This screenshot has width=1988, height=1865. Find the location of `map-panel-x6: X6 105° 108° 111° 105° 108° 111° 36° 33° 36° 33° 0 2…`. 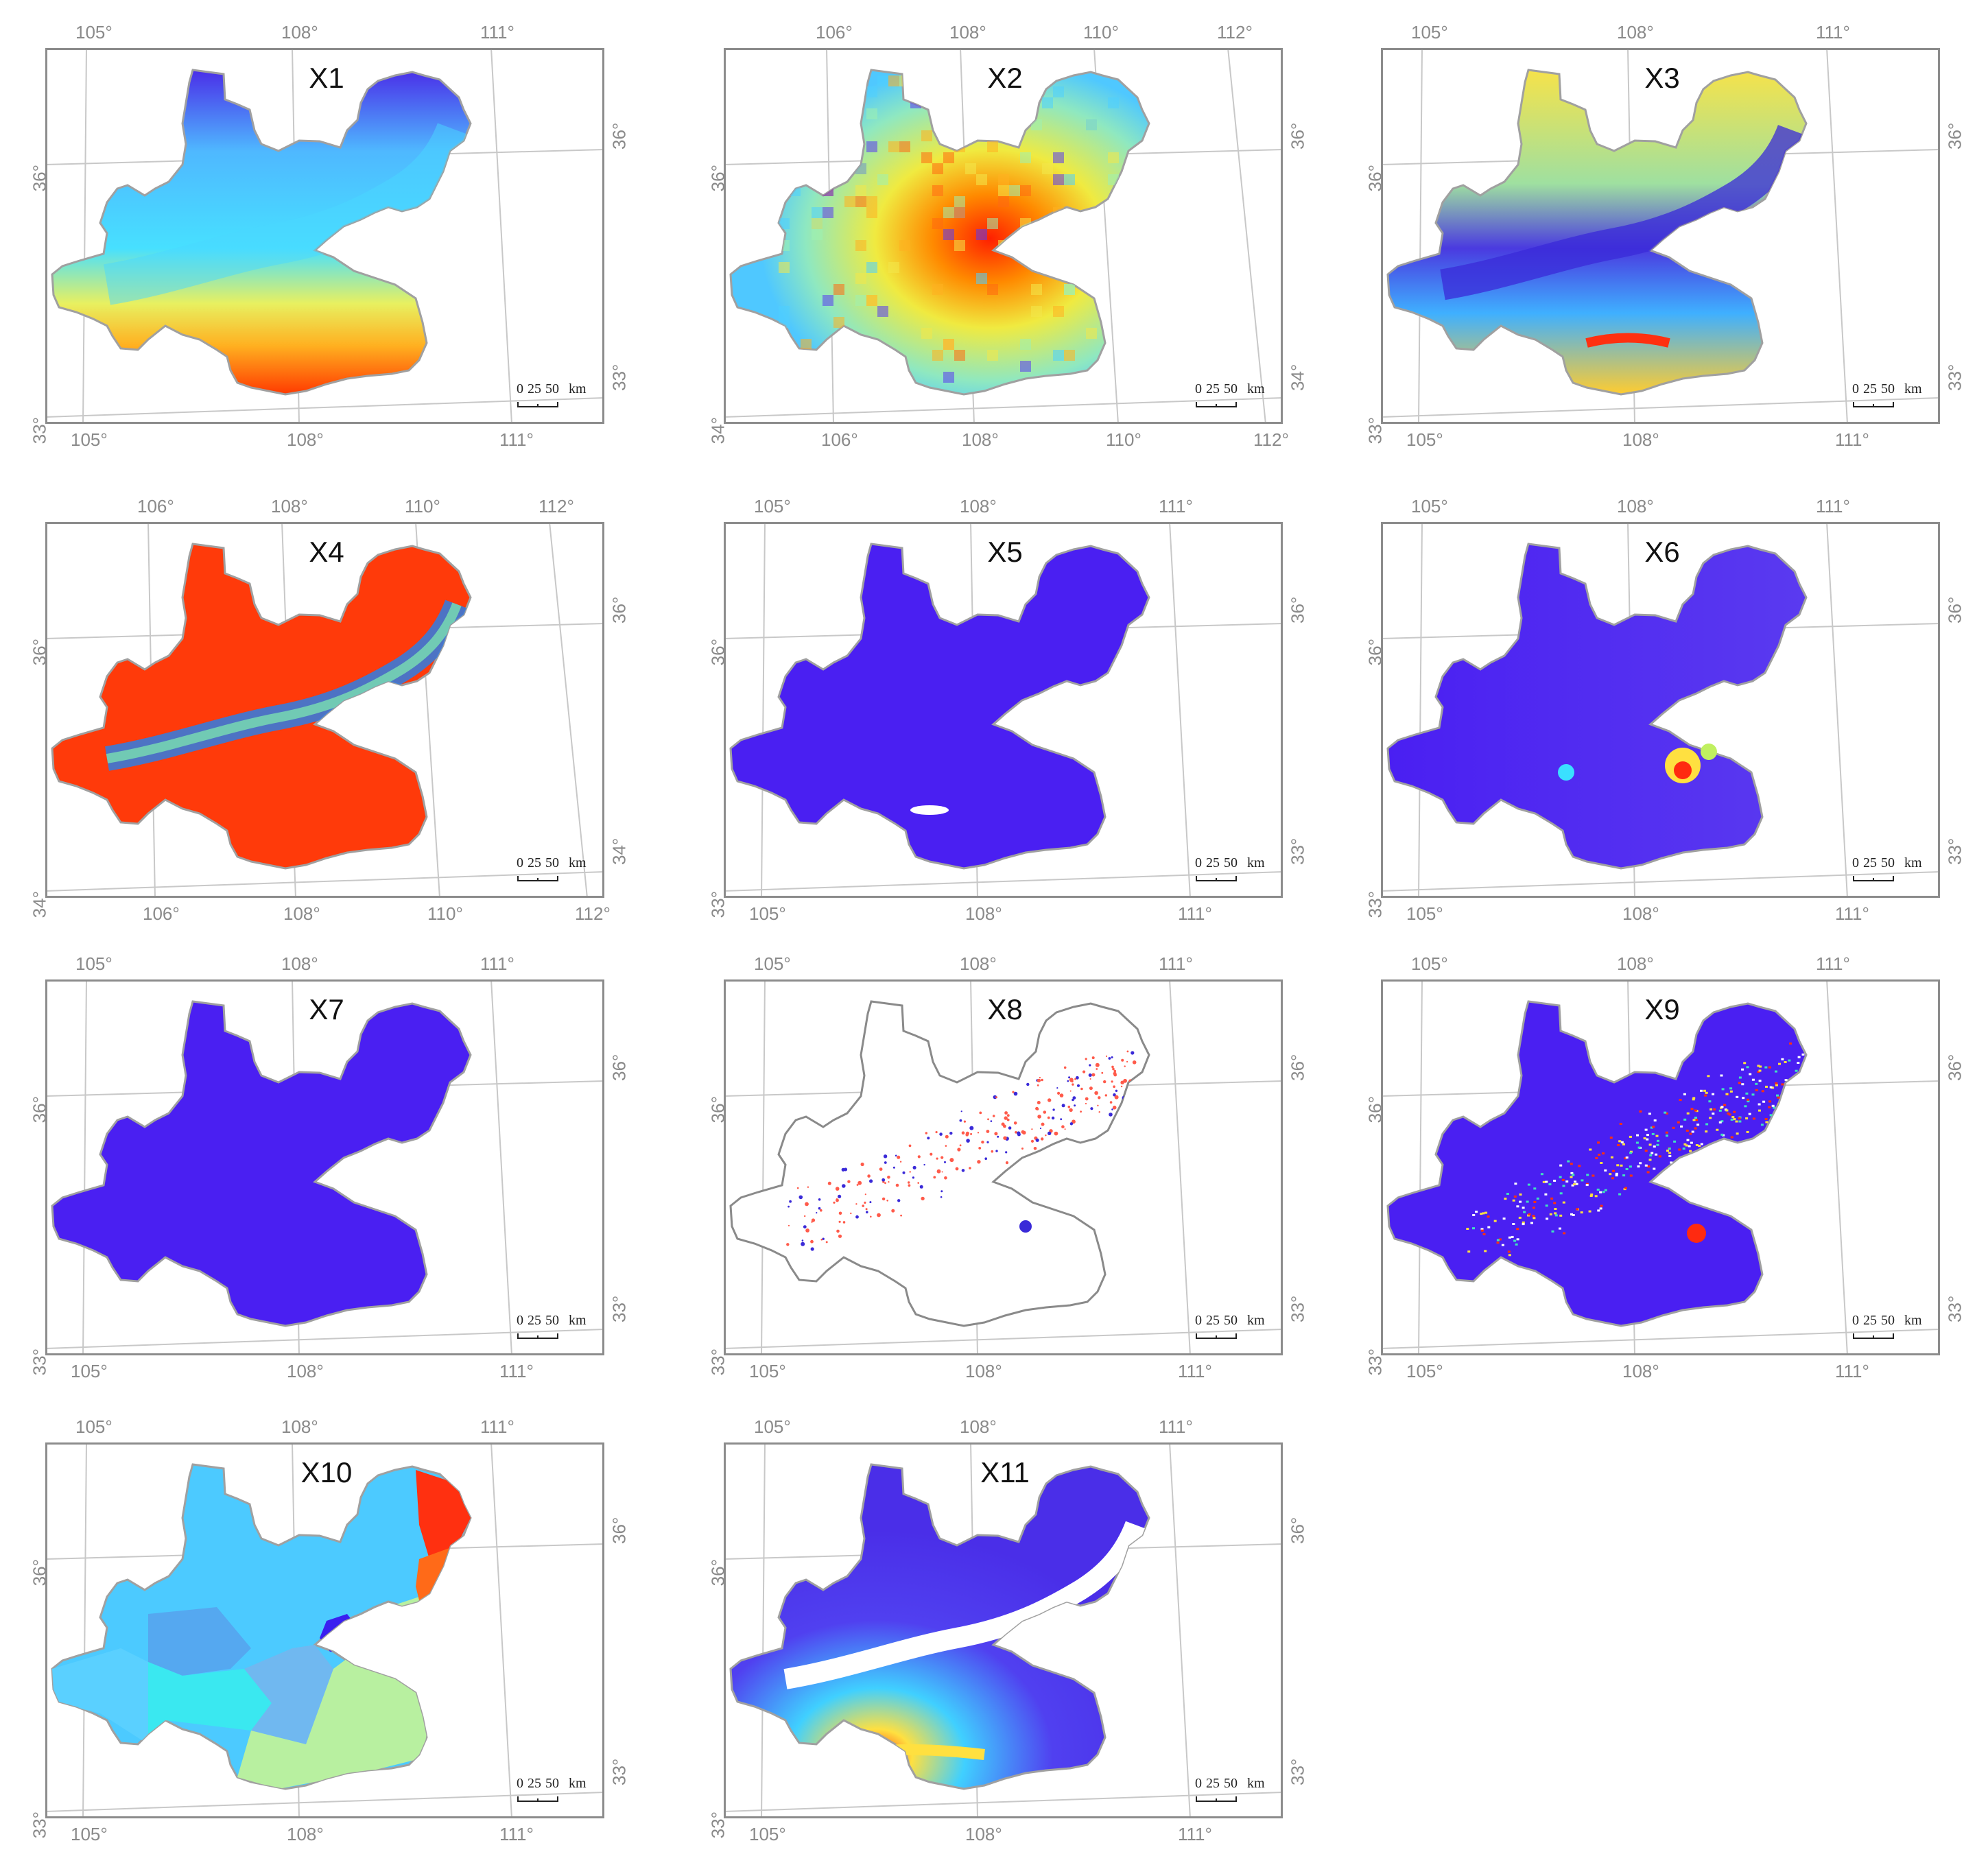

map-panel-x6: X6 105° 108° 111° 105° 108° 111° 36° 33° 36° 33° 0 2… is located at coordinates (1665, 710).